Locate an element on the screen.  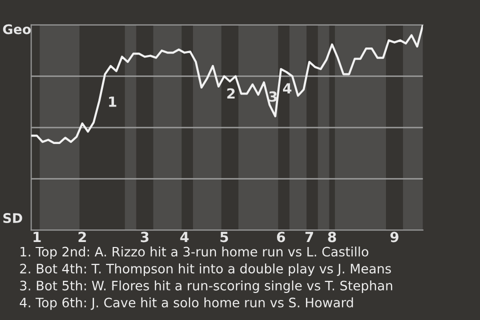
annotation: 2 is located at coordinates (231, 93).